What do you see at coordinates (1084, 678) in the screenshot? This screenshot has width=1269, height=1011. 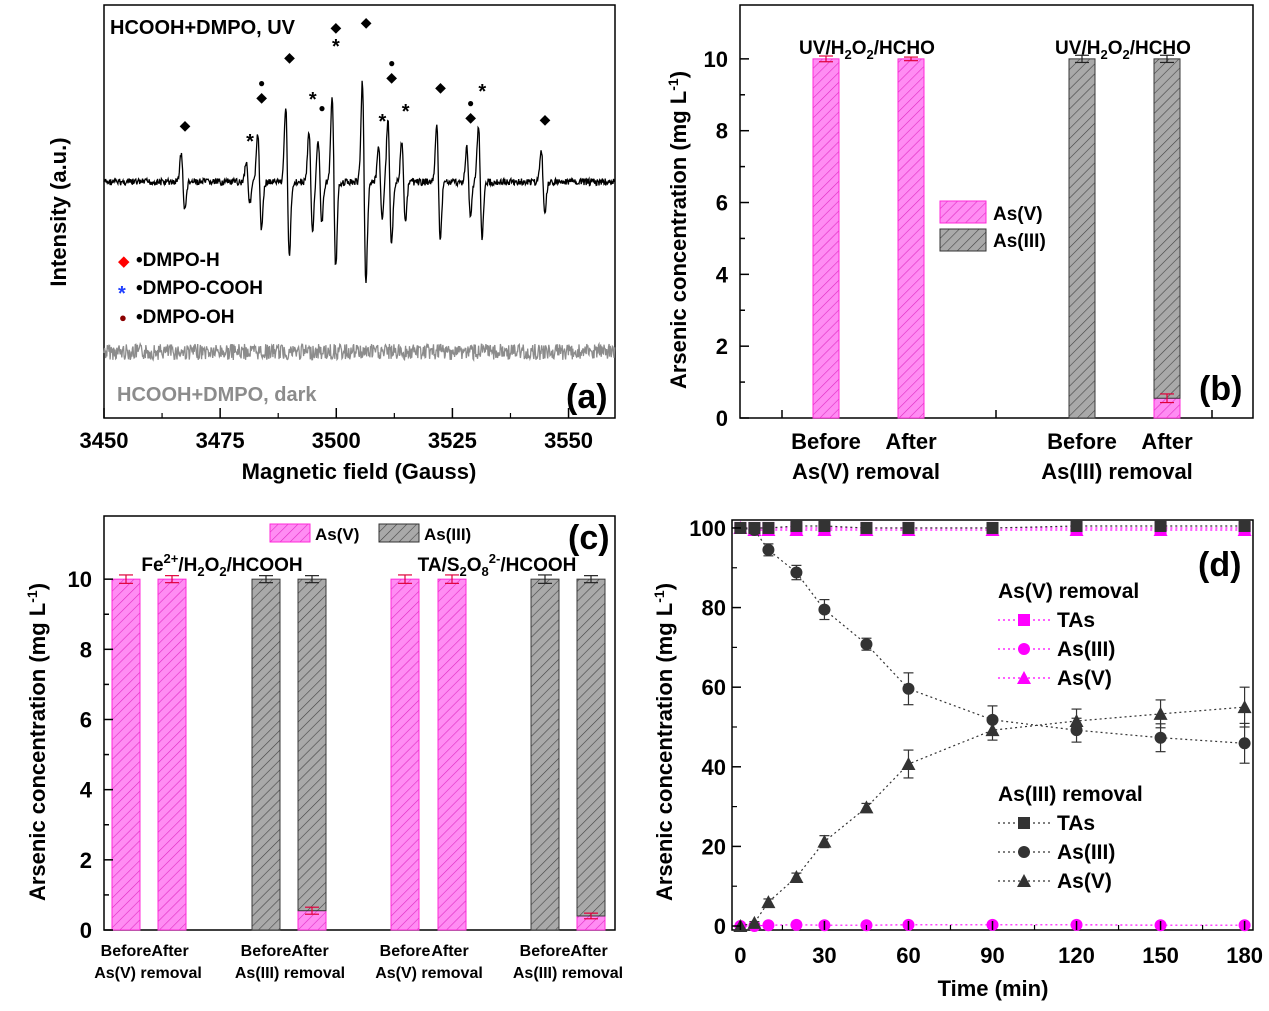 I see `legend-label: As(V)` at bounding box center [1084, 678].